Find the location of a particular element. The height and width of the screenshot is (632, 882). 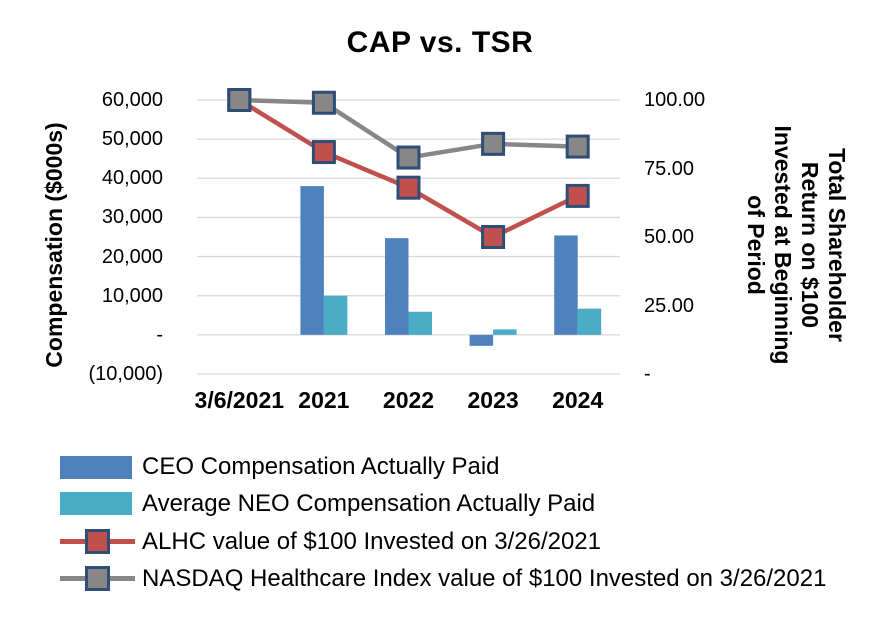

legend-label: Average NEO Compensation Actually Paid is located at coordinates (369, 503).